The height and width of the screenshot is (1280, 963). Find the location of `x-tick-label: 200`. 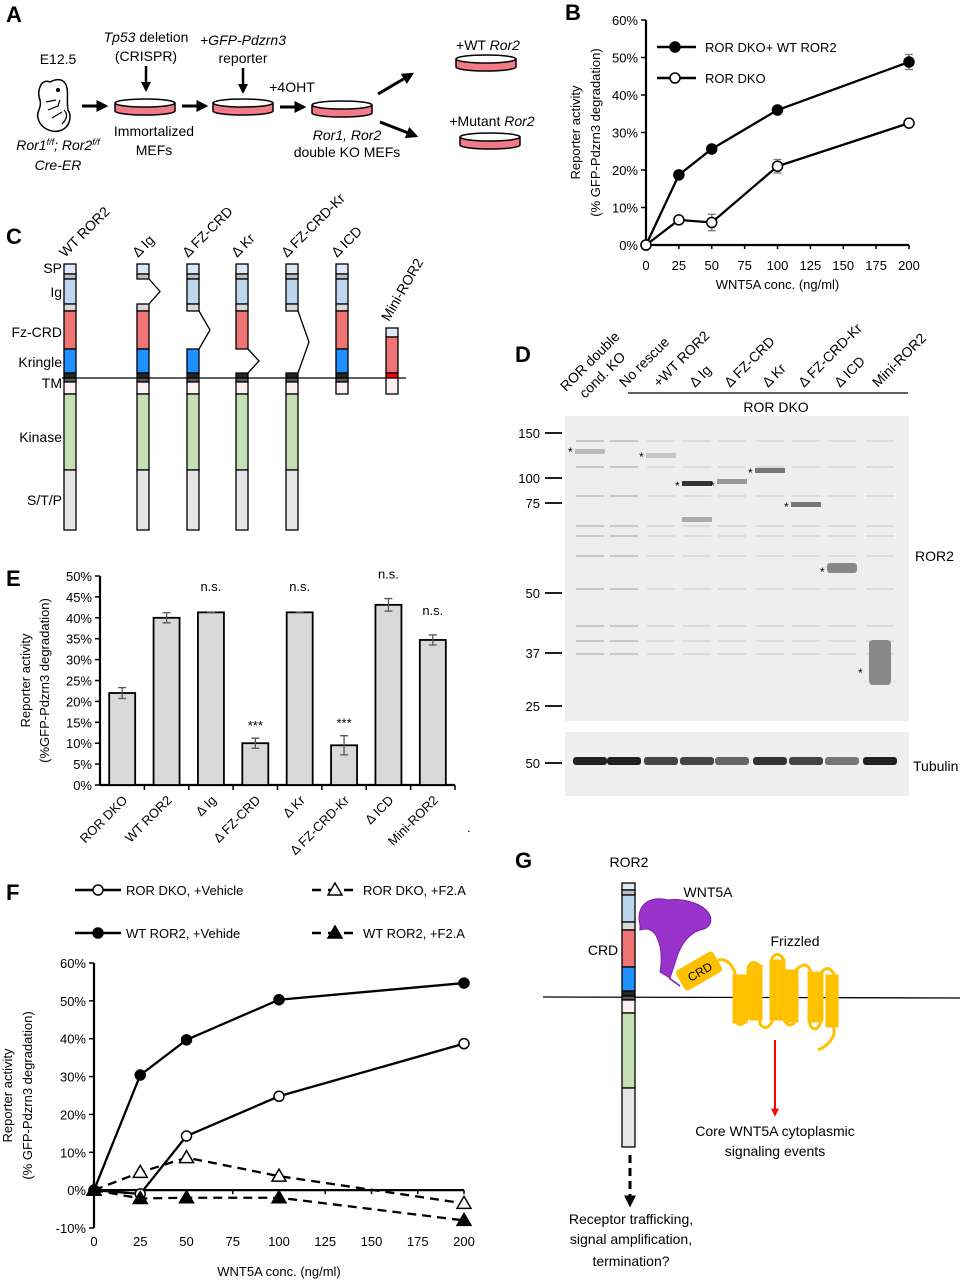

x-tick-label: 200 is located at coordinates (909, 265).